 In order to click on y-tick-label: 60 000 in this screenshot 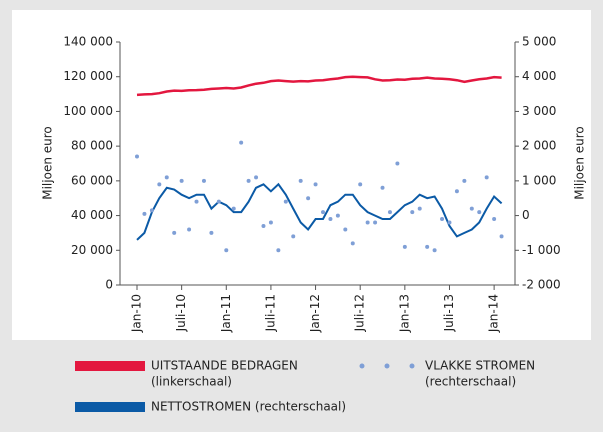, I will do `click(92, 180)`.